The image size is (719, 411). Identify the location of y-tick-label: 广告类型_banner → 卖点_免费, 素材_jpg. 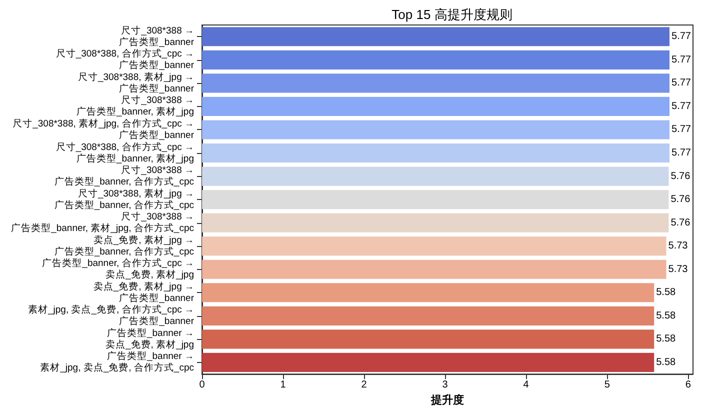
(149, 338).